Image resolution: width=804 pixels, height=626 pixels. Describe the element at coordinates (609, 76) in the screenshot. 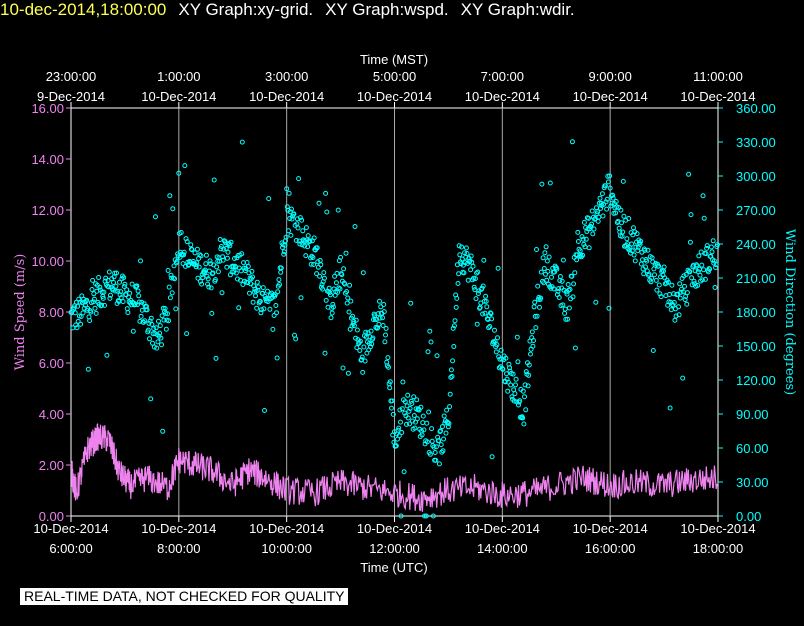

I see `x-top-tick-time: 9:00:00` at that location.